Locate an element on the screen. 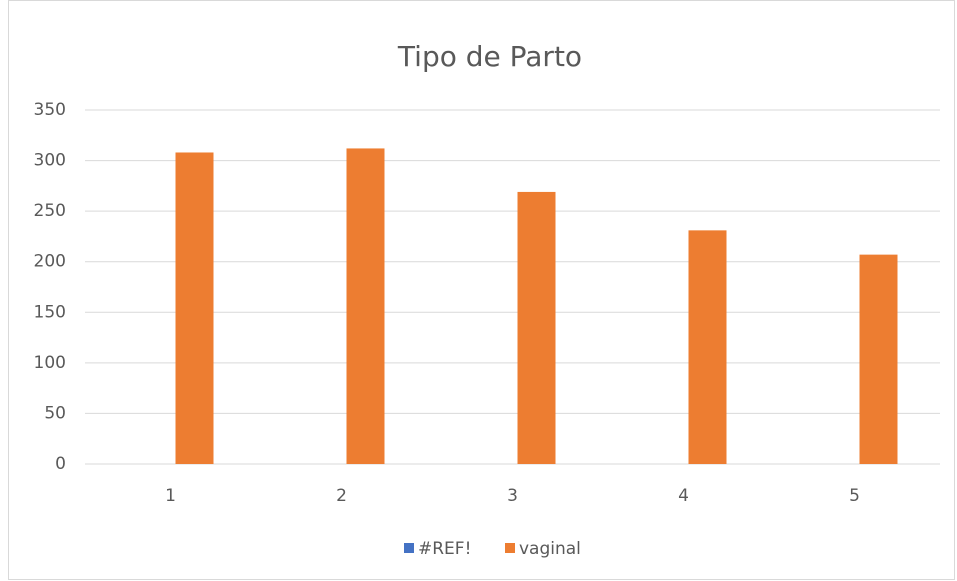 Image resolution: width=957 pixels, height=581 pixels. x-tick-label: 3 is located at coordinates (512, 496).